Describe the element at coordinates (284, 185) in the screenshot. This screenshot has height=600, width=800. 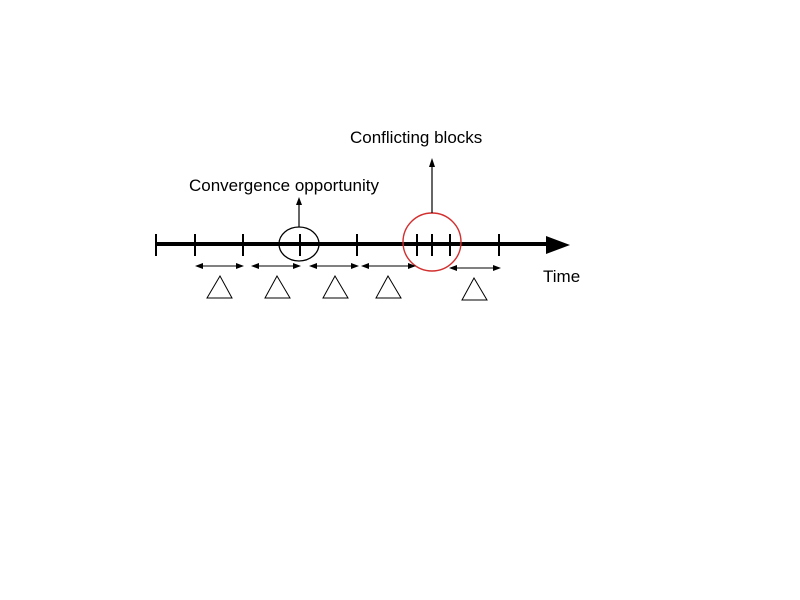
I see `convergence-label: Convergence opportunity` at that location.